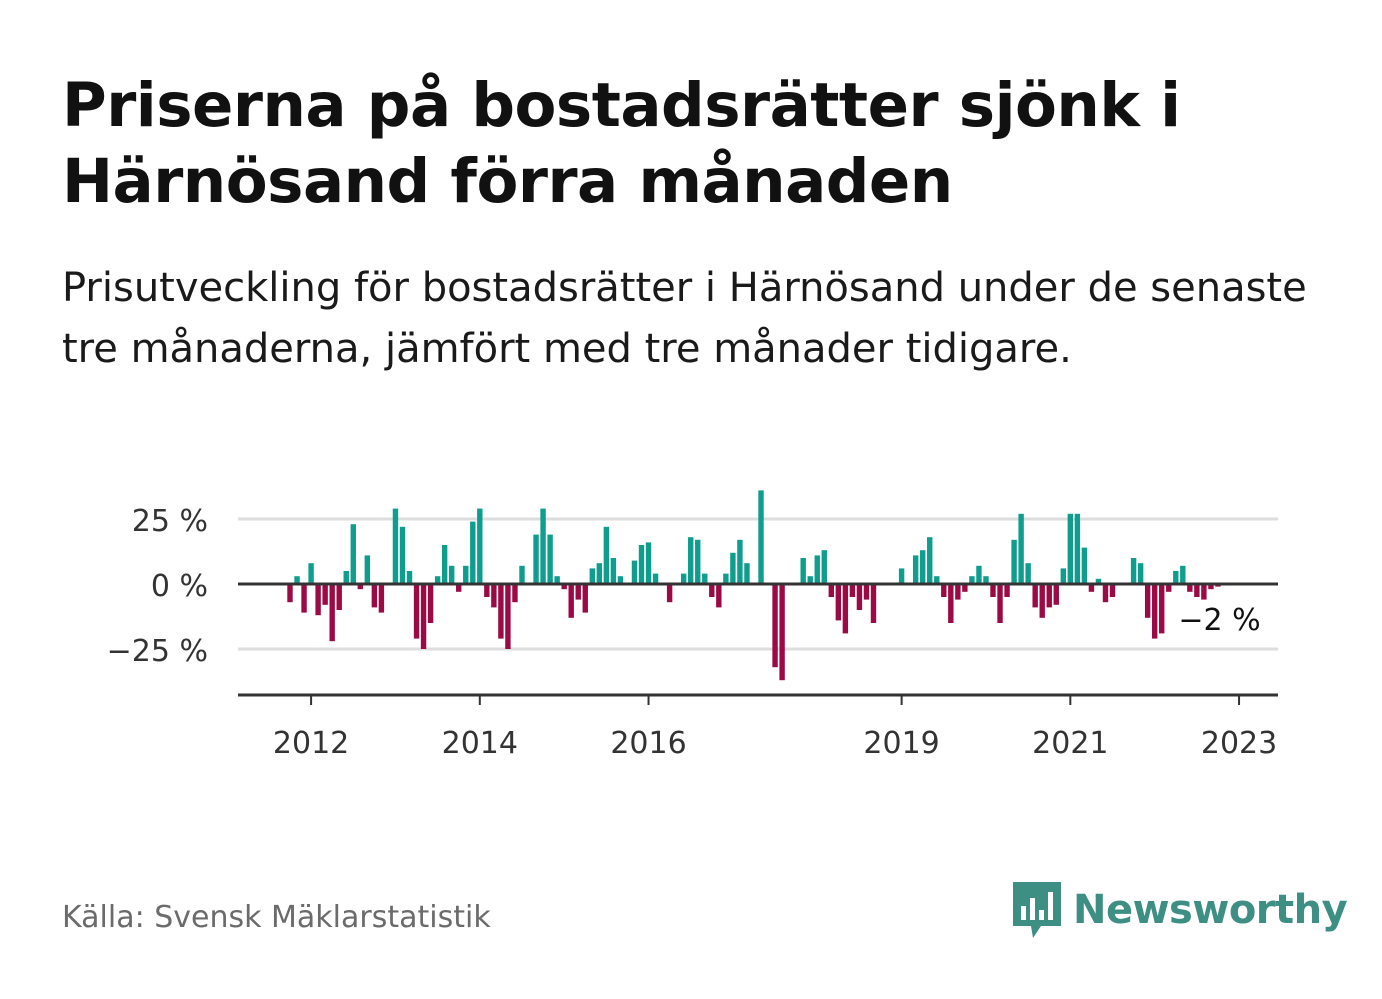  What do you see at coordinates (1219, 620) in the screenshot?
I see `last-value-label: −2 %` at bounding box center [1219, 620].